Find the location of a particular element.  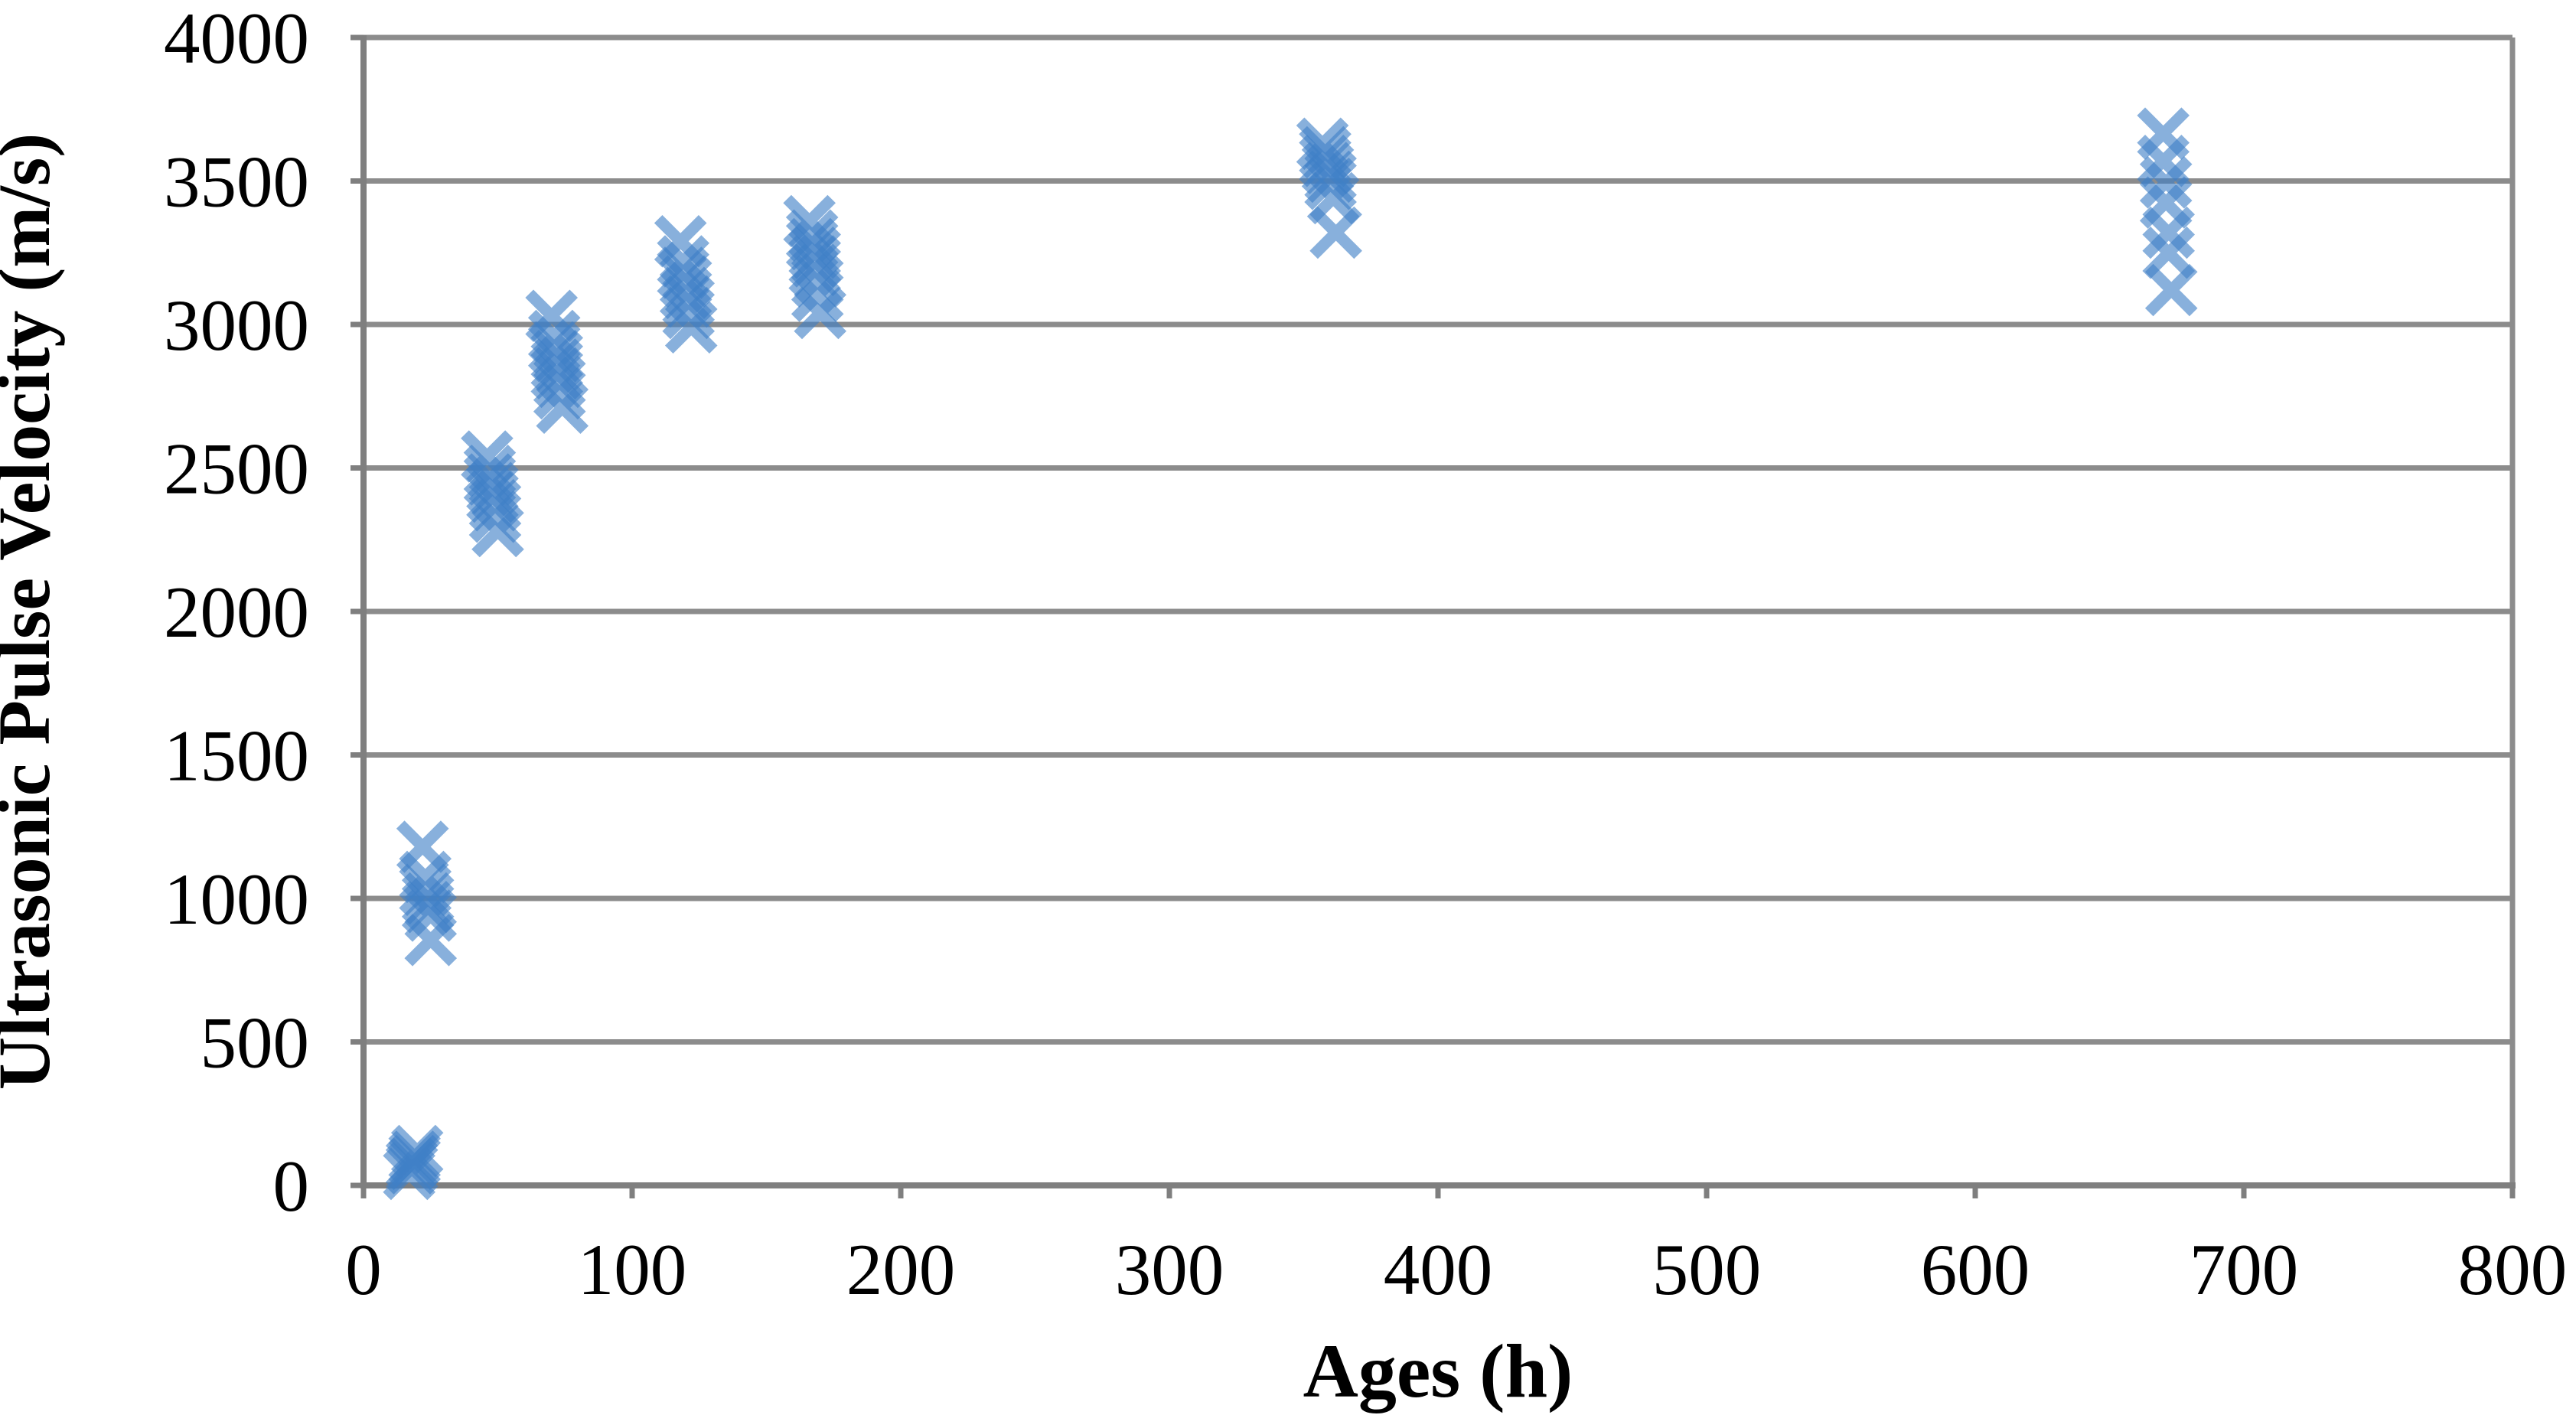

y-tick-label: 0 is located at coordinates (291, 1186).